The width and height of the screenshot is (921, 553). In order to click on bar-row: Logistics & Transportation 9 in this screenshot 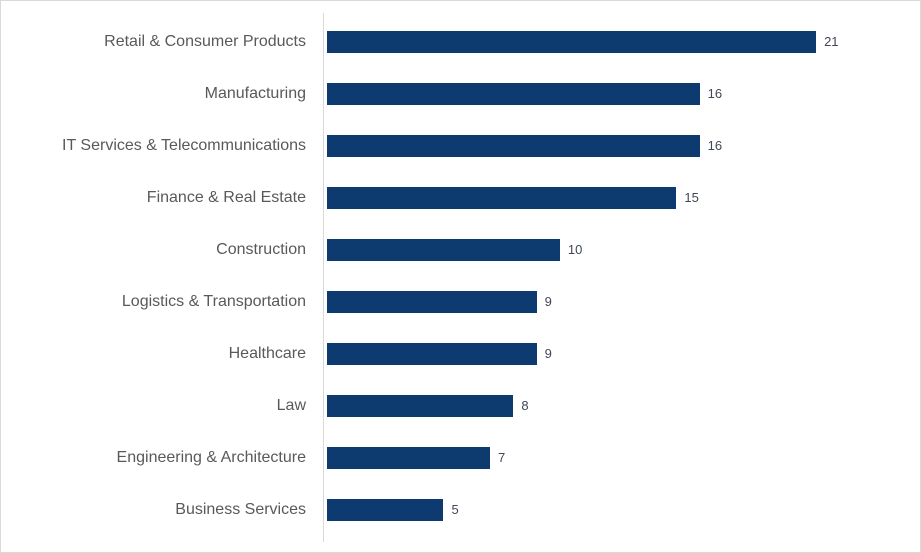, I will do `click(460, 302)`.